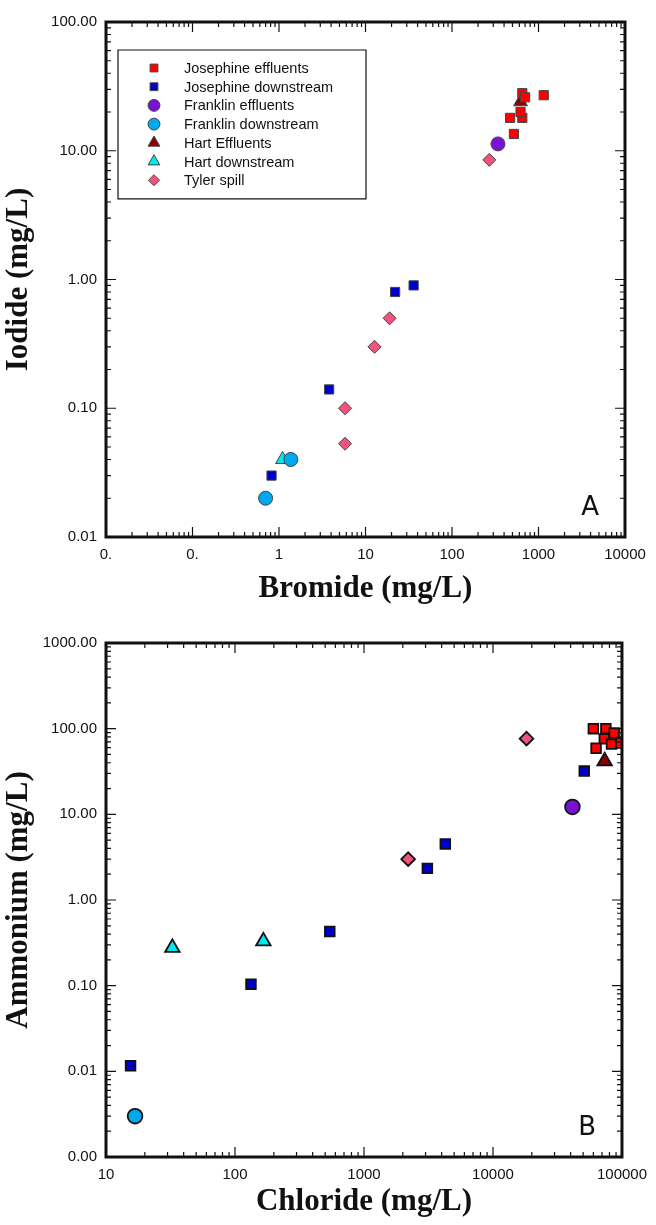 Image resolution: width=656 pixels, height=1225 pixels. Describe the element at coordinates (590, 506) in the screenshot. I see `annotation: A` at that location.